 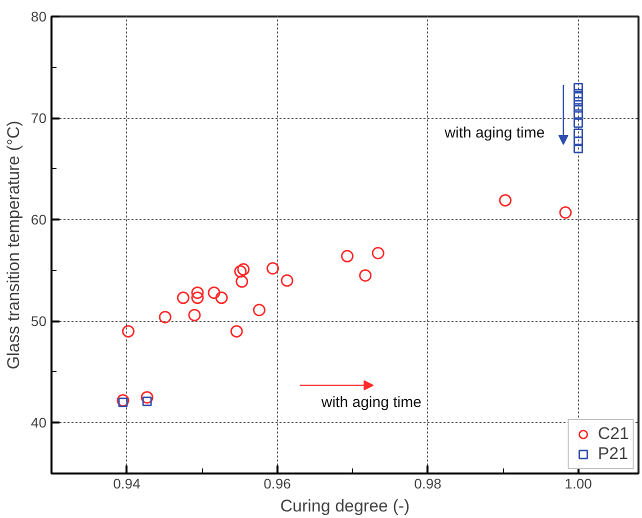 I want to click on legend-label: P21, so click(x=613, y=454).